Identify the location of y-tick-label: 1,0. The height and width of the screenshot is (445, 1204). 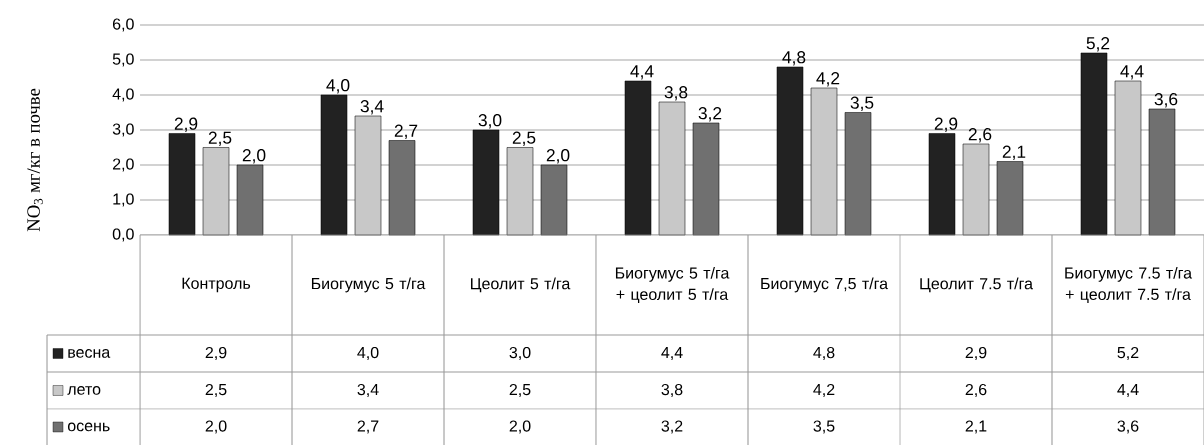
(123, 200).